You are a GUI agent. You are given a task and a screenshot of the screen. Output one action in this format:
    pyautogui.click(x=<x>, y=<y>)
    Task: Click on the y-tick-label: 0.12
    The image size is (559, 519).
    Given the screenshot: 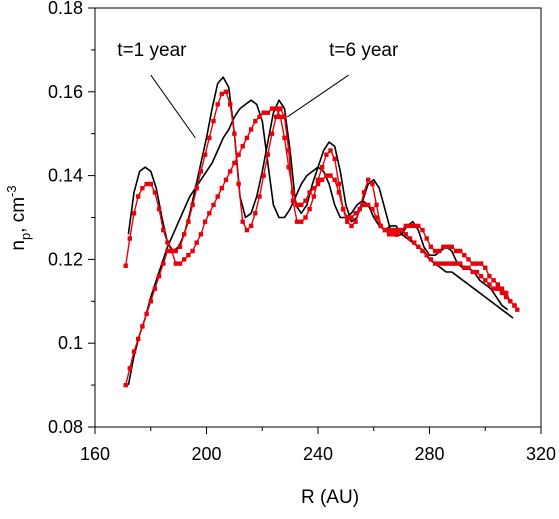 What is the action you would take?
    pyautogui.click(x=65, y=259)
    